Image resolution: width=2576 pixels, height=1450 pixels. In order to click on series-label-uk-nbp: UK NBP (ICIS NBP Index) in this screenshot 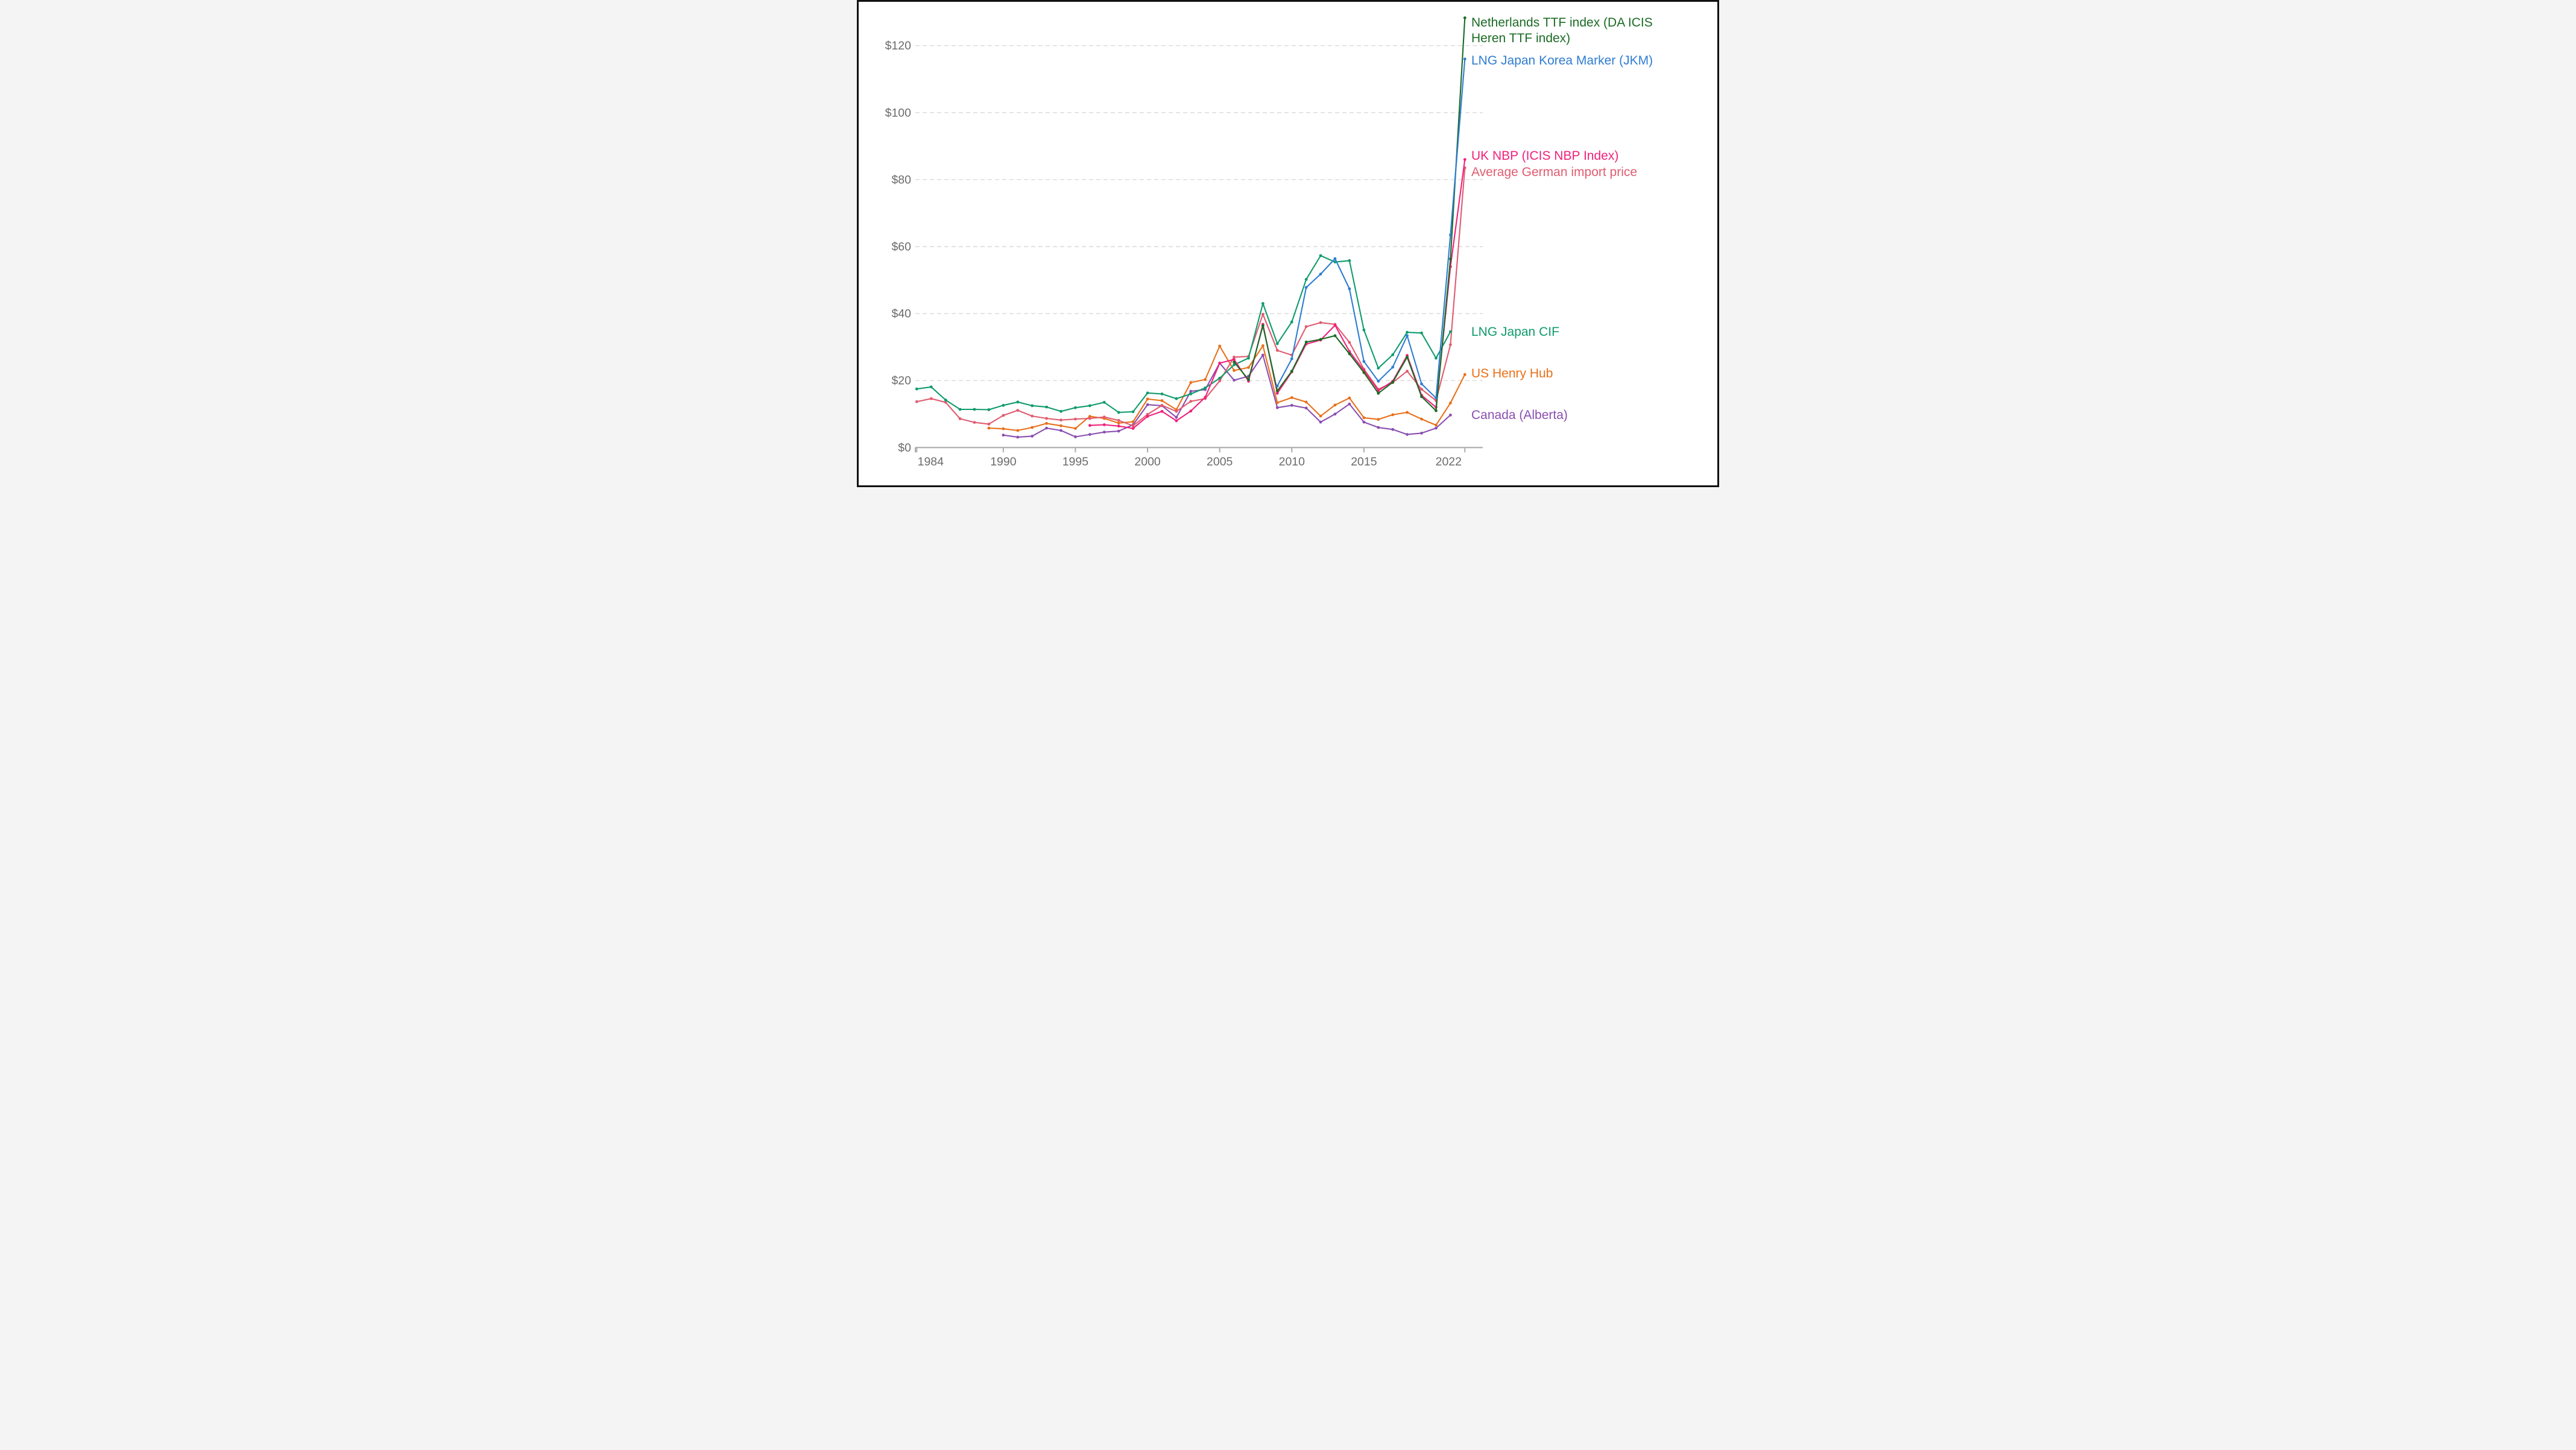, I will do `click(1544, 156)`.